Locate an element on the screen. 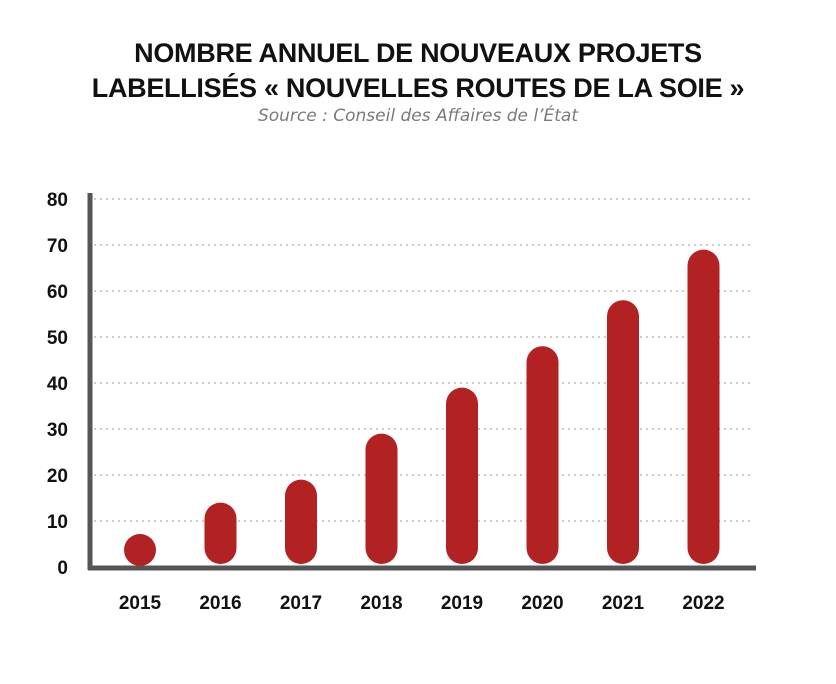  x-tick-label-2015: 2015 is located at coordinates (140, 603).